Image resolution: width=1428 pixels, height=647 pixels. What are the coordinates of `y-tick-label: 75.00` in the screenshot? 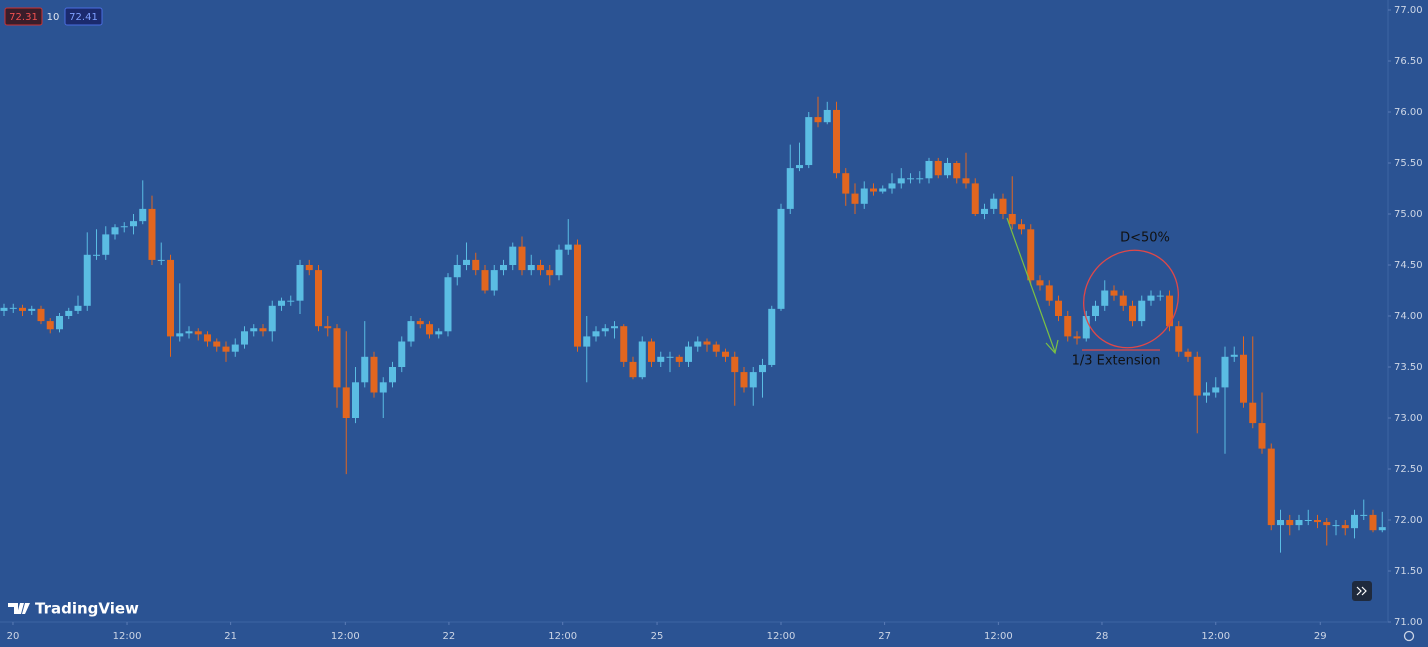 It's located at (1408, 214).